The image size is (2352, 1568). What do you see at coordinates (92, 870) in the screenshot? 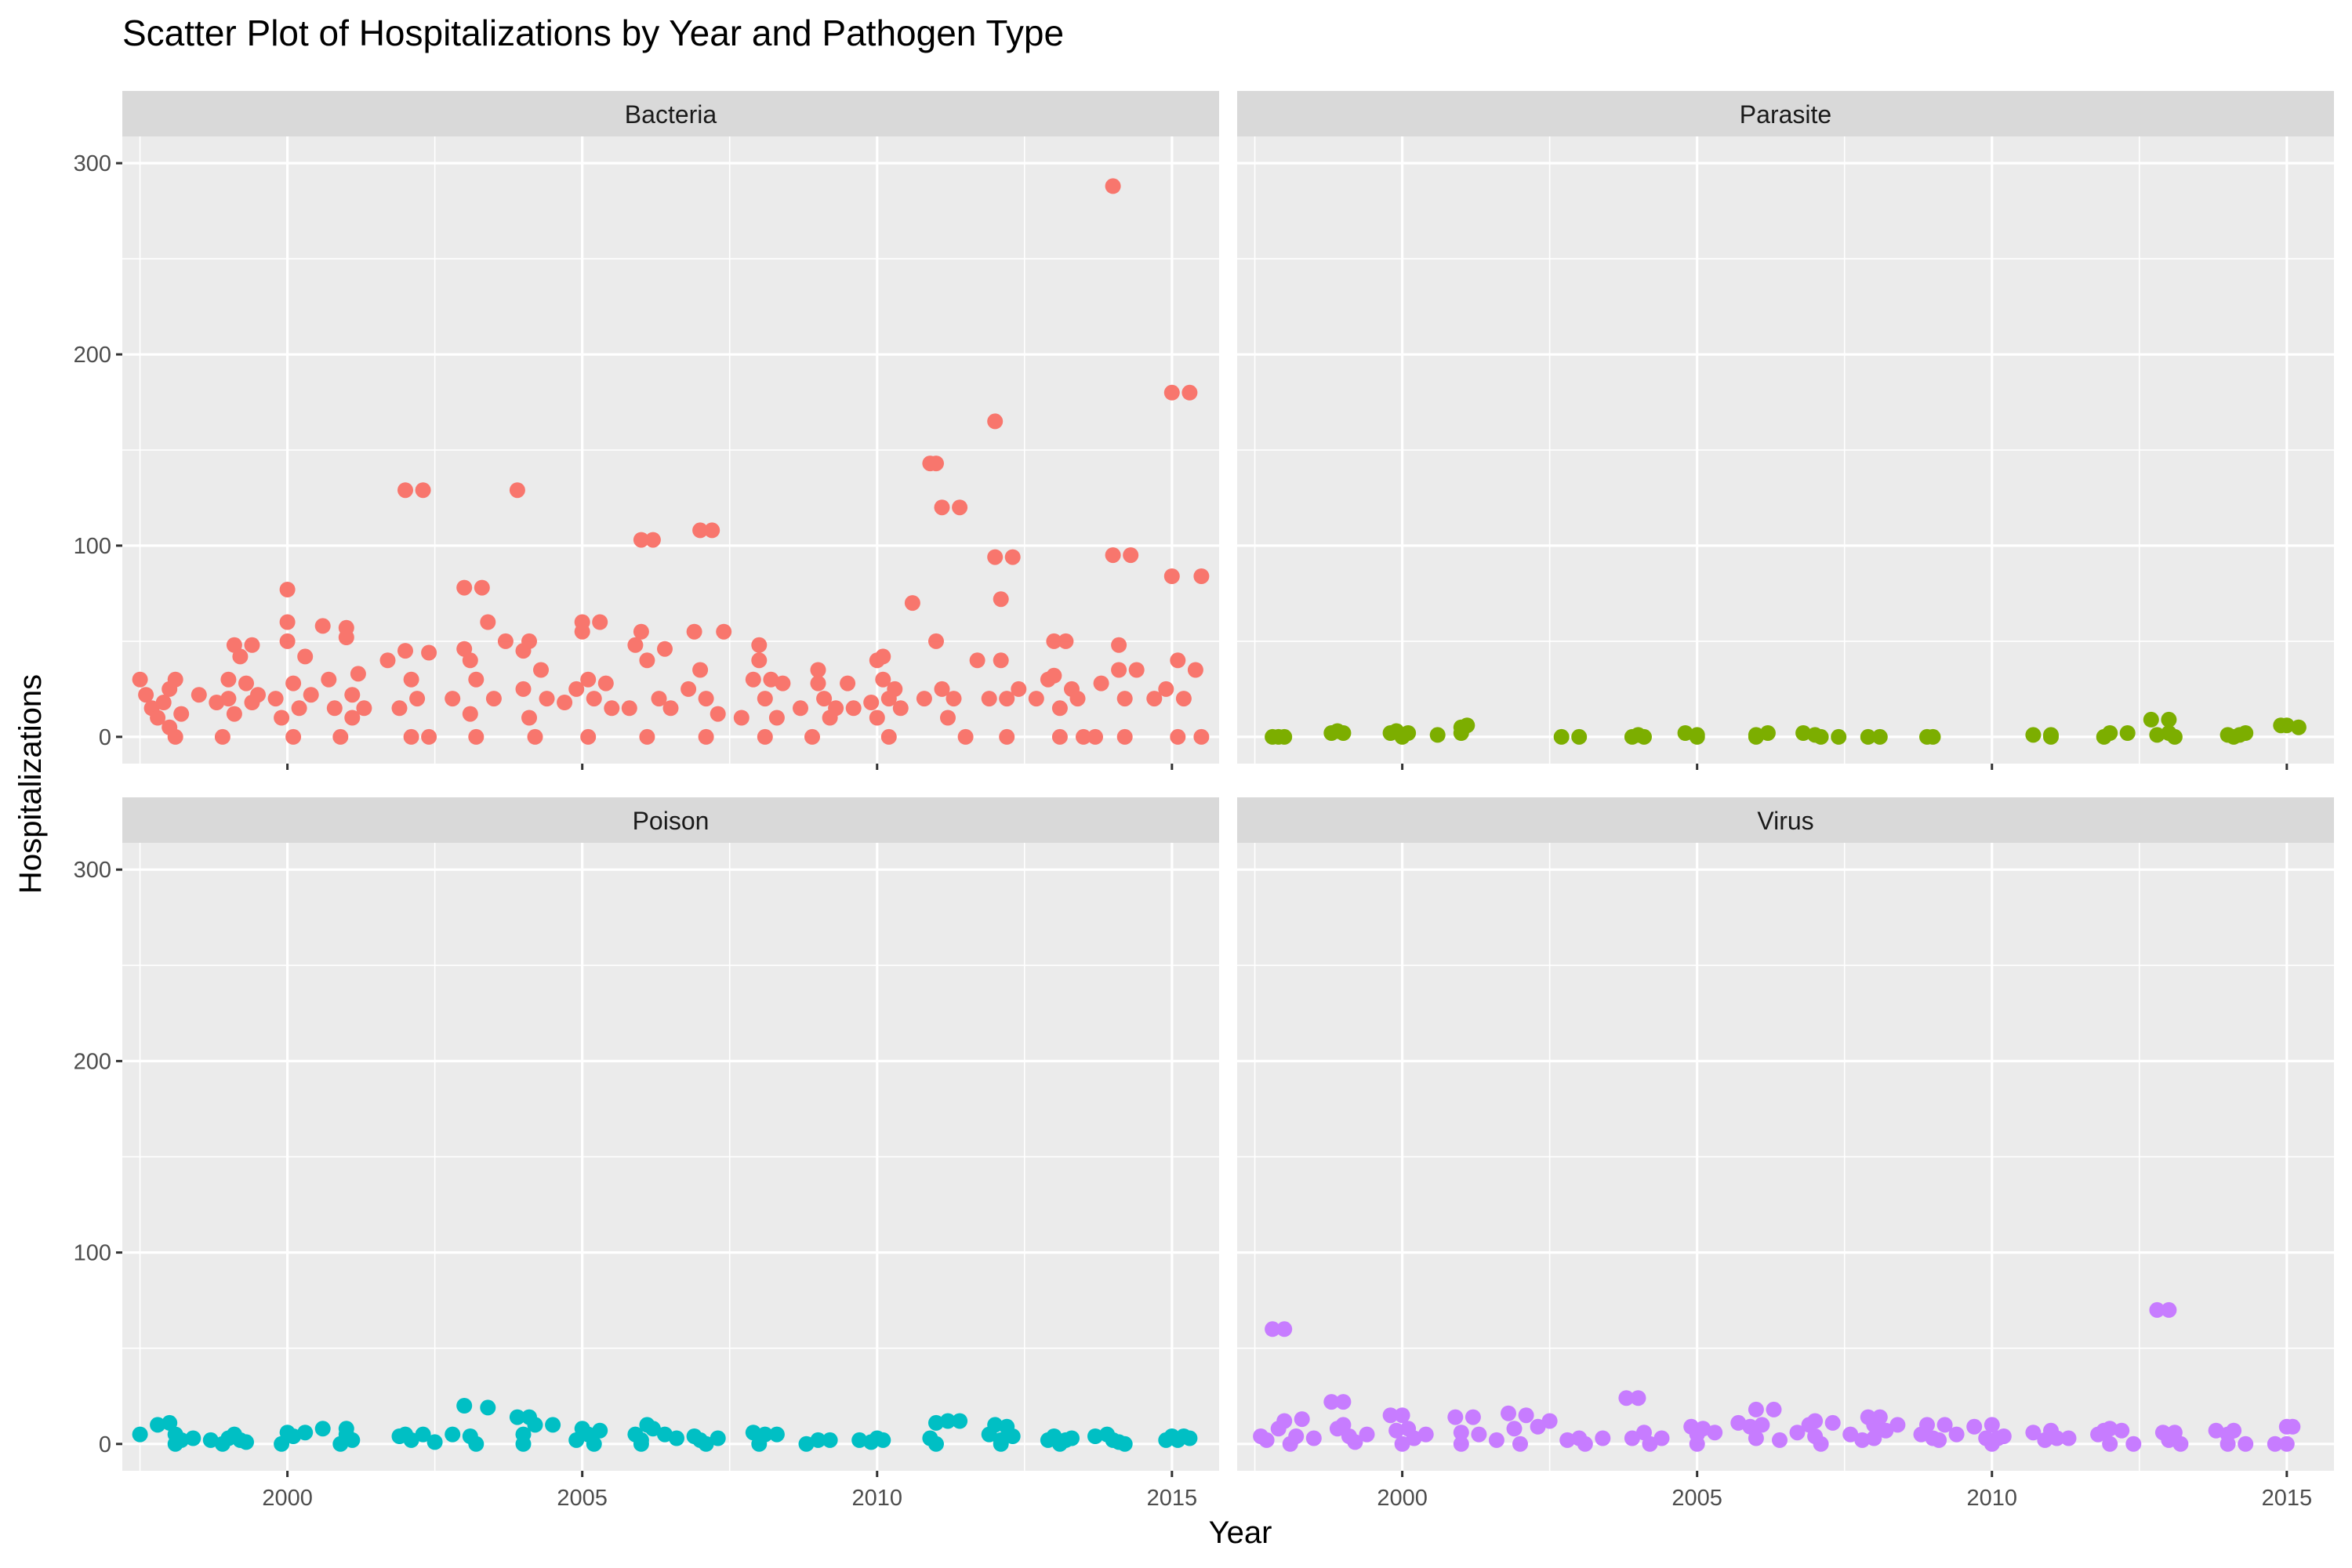
I see `y-tick-label: 300` at bounding box center [92, 870].